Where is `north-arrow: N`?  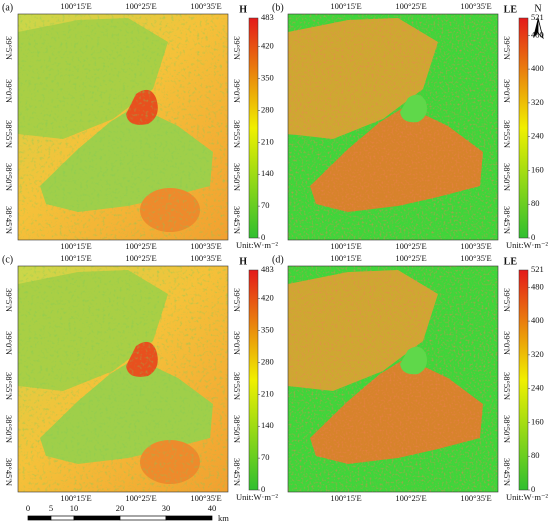 north-arrow: N is located at coordinates (538, 21).